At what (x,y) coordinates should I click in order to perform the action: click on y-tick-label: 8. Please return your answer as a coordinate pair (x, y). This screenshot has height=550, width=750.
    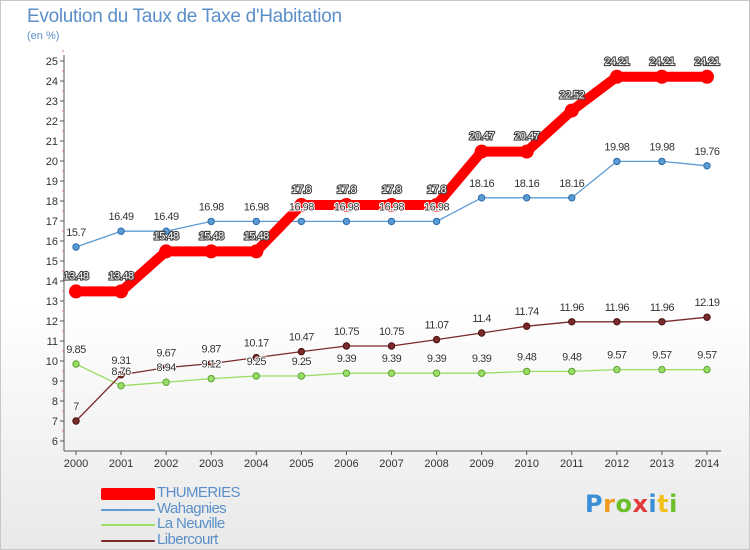
    Looking at the image, I should click on (55, 402).